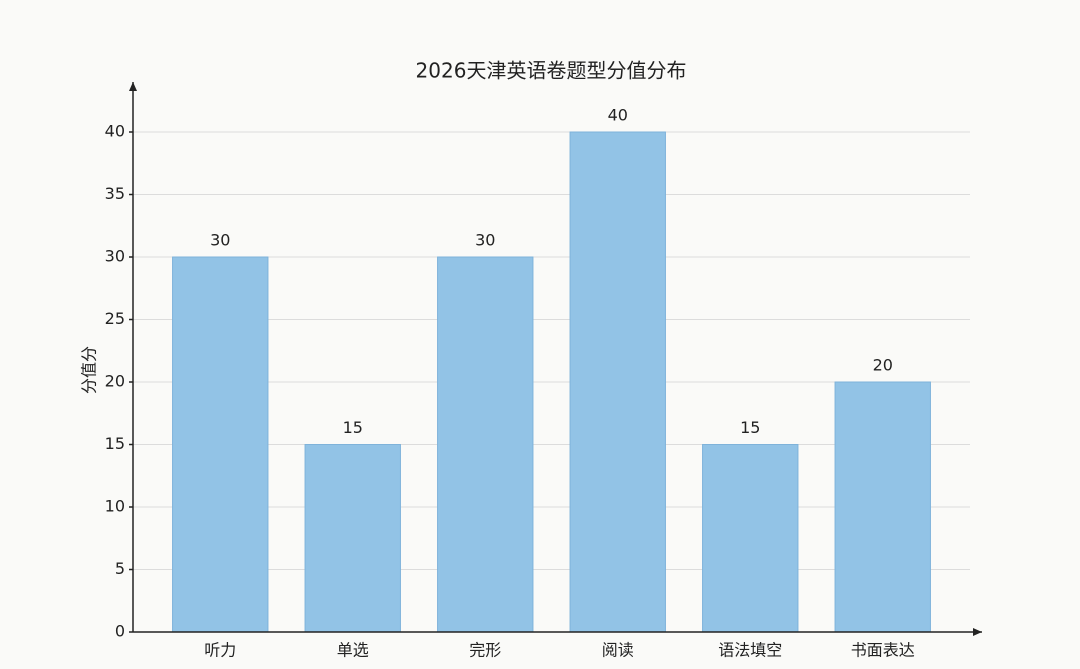  I want to click on y-tick-label: 5, so click(120, 568).